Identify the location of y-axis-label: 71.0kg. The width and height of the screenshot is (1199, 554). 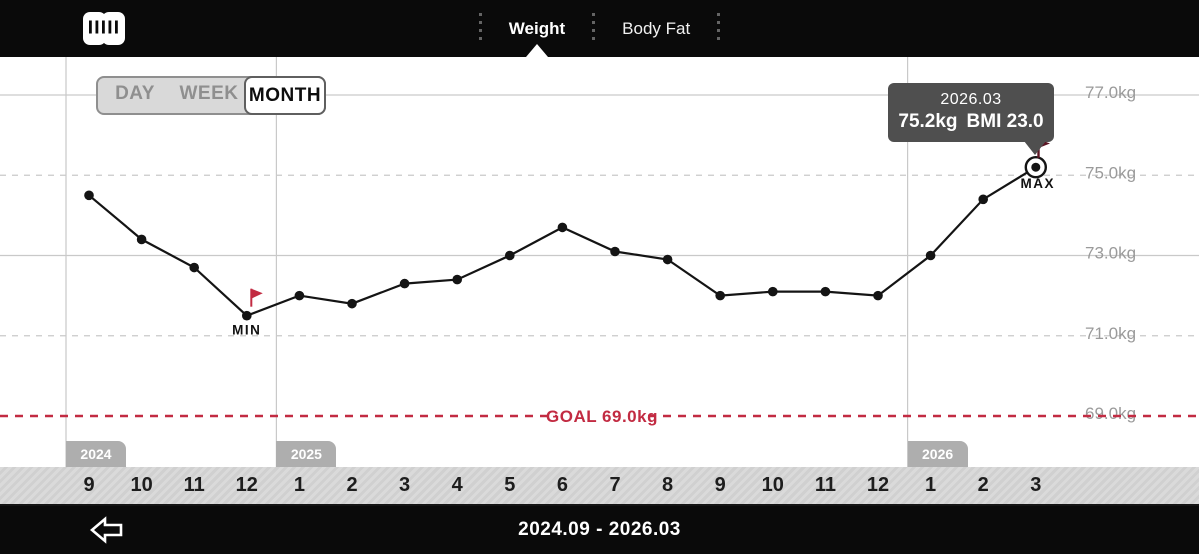
(1110, 333).